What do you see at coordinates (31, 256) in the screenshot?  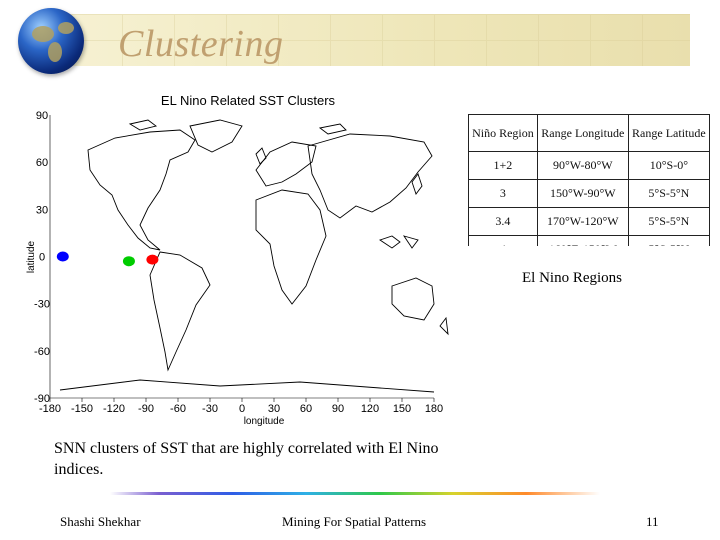 I see `map-ylabel: latitude` at bounding box center [31, 256].